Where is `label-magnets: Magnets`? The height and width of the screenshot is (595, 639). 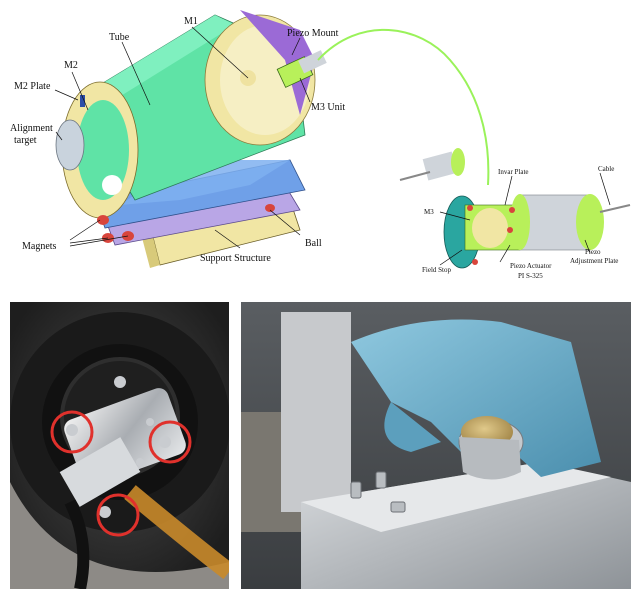
label-magnets: Magnets is located at coordinates (39, 246).